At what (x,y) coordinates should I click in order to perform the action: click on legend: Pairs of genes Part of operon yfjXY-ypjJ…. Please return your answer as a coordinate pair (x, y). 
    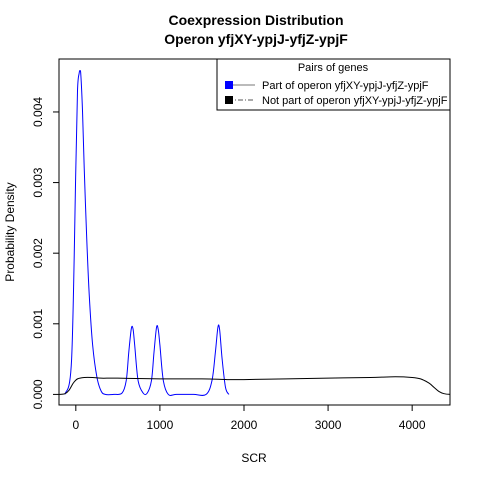
    Looking at the image, I should click on (333, 84).